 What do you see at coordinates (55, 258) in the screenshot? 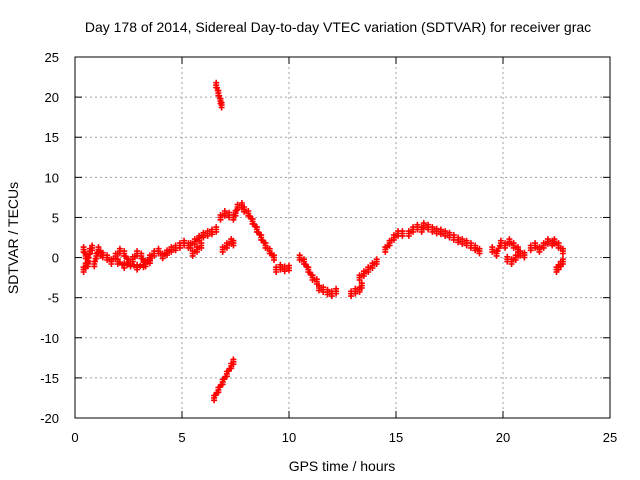
I see `y-tick-label: 0` at bounding box center [55, 258].